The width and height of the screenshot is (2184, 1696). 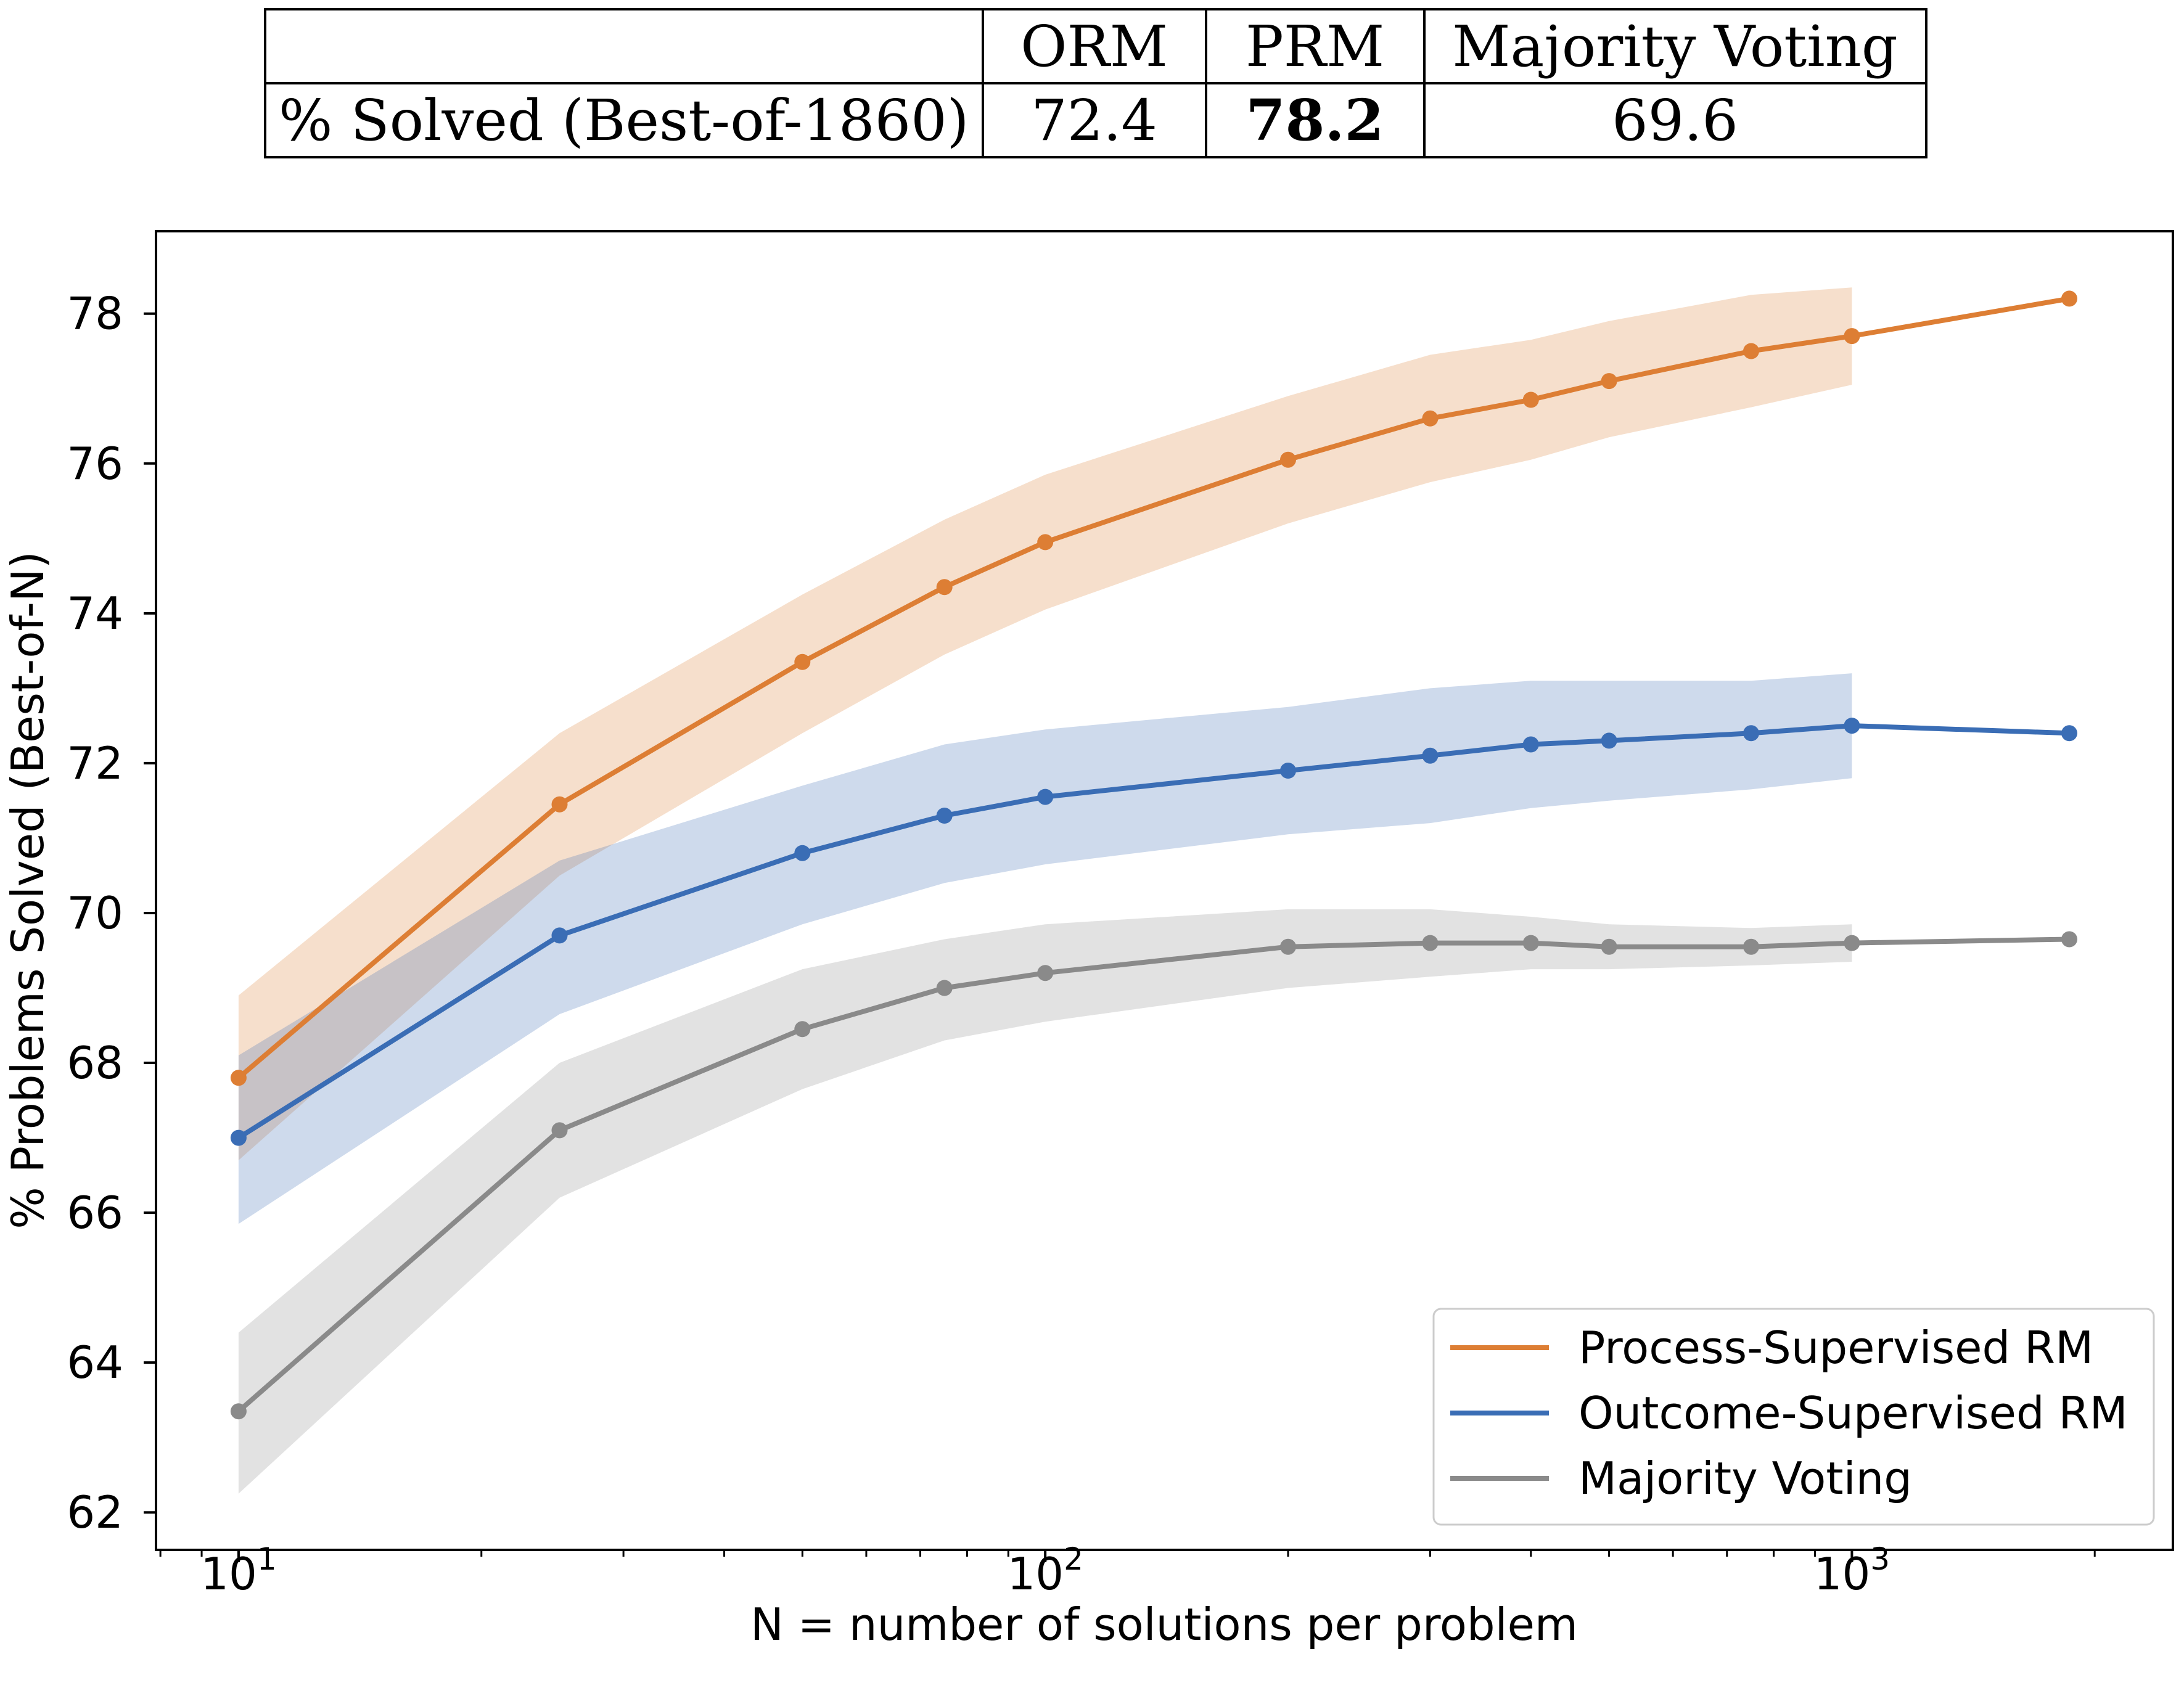 What do you see at coordinates (95, 1063) in the screenshot?
I see `y-tick-label: 68` at bounding box center [95, 1063].